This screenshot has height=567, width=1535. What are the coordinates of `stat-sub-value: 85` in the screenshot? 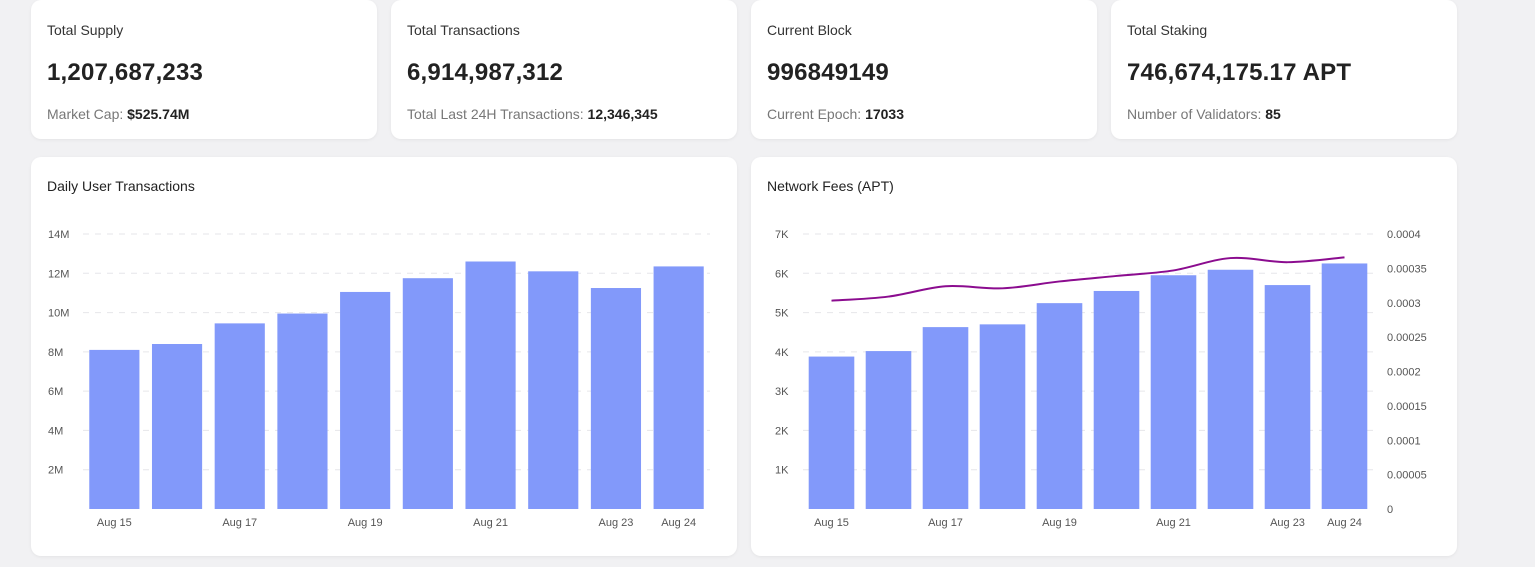 It's located at (1273, 114).